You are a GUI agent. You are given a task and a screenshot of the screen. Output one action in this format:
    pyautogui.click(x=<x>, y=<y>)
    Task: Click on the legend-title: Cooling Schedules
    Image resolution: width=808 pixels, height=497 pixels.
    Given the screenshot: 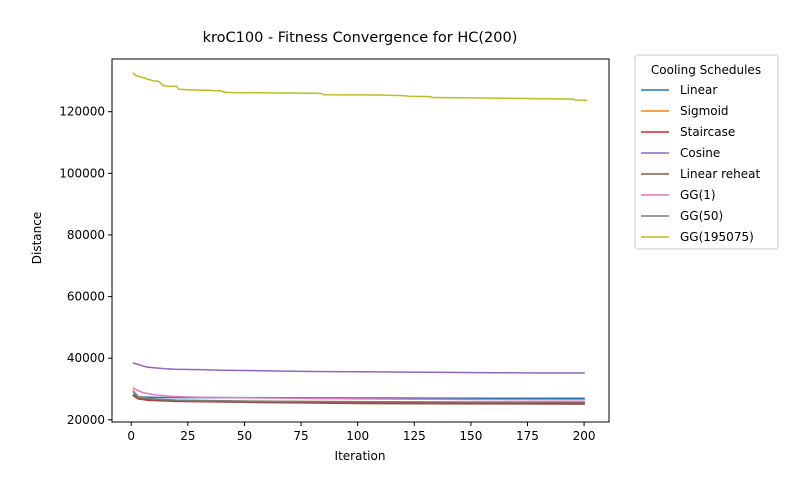 What is the action you would take?
    pyautogui.click(x=706, y=70)
    